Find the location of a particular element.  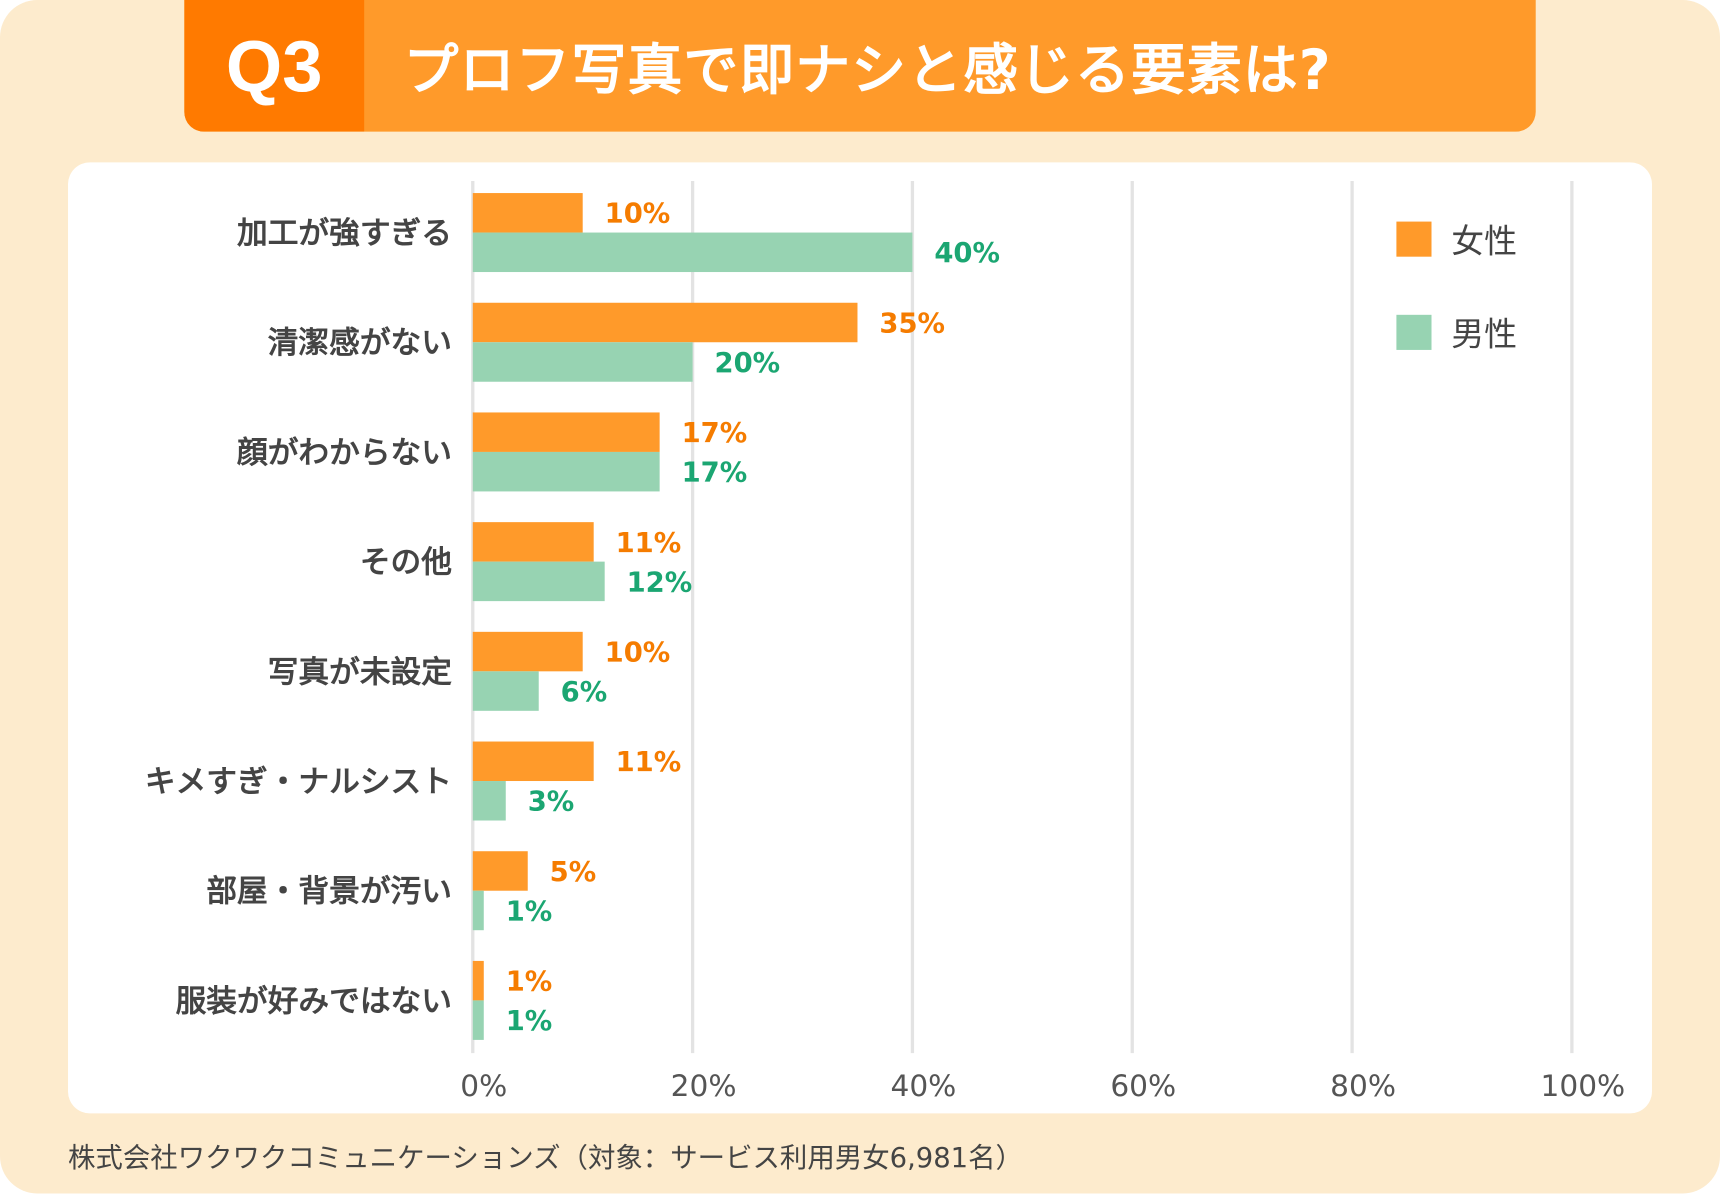

category-label: 部屋・背景が汚い is located at coordinates (329, 892).